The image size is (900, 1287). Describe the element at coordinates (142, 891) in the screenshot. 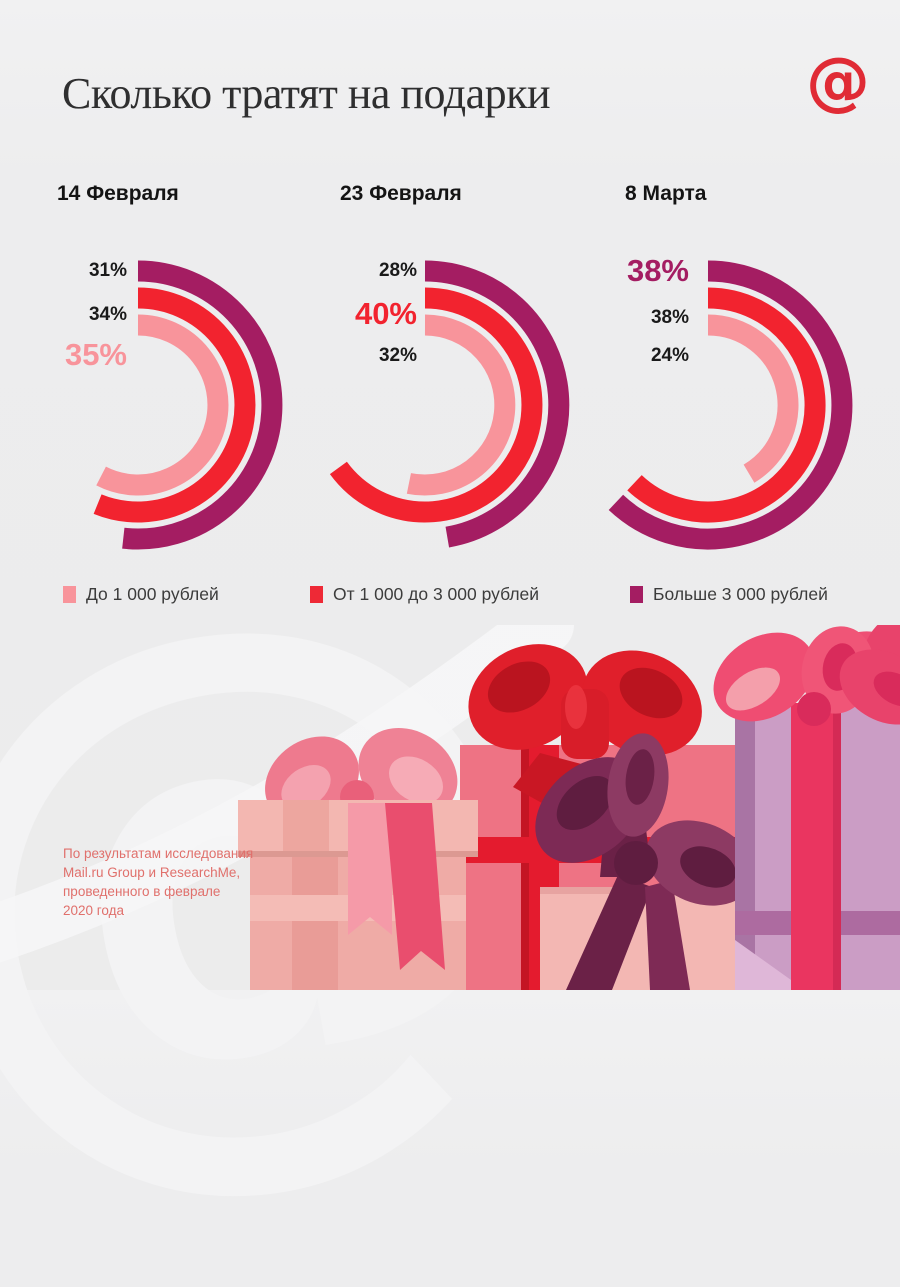

I see `source-note-line: проведенного в феврале` at that location.